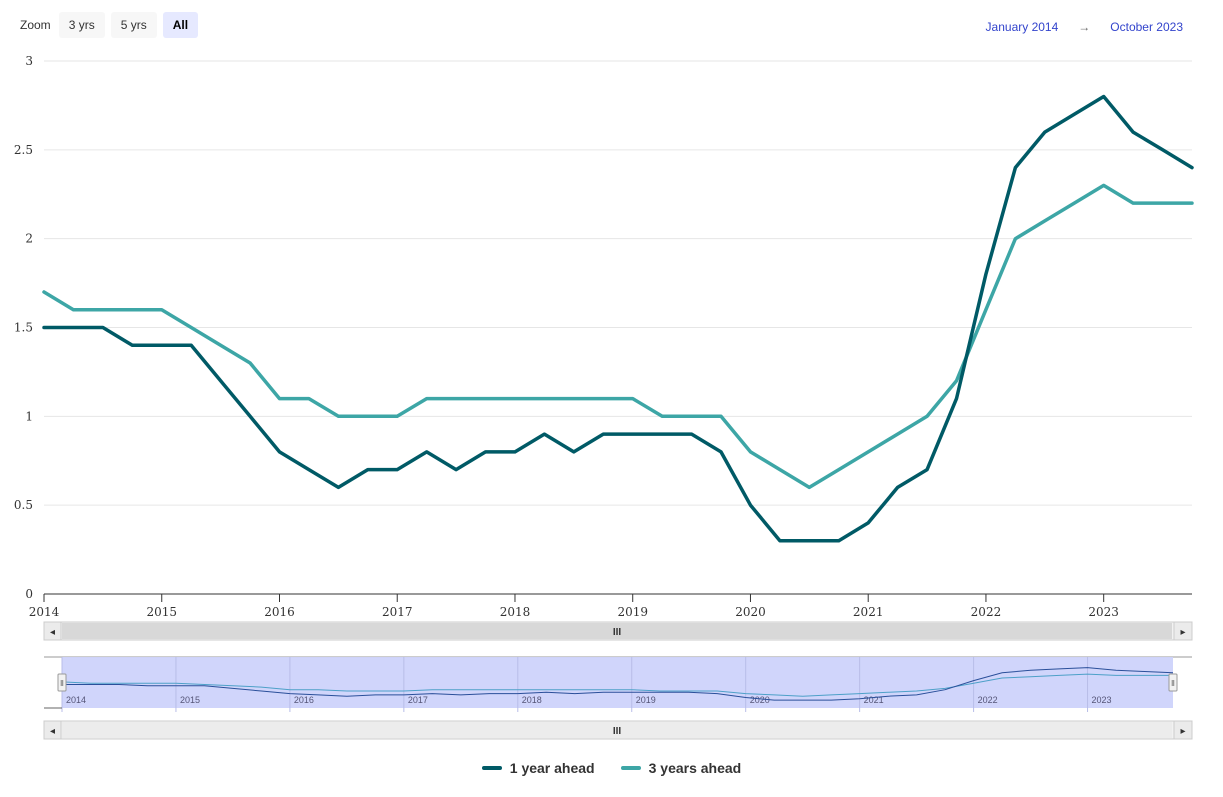 This screenshot has height=797, width=1223. Describe the element at coordinates (397, 612) in the screenshot. I see `x-tick-label: 2017` at that location.